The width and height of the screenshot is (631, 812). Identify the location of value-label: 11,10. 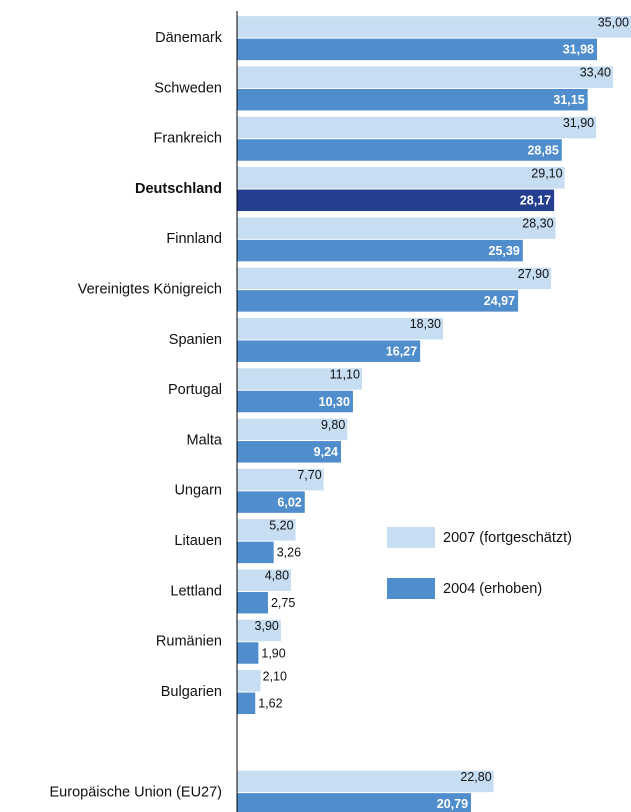
(345, 375).